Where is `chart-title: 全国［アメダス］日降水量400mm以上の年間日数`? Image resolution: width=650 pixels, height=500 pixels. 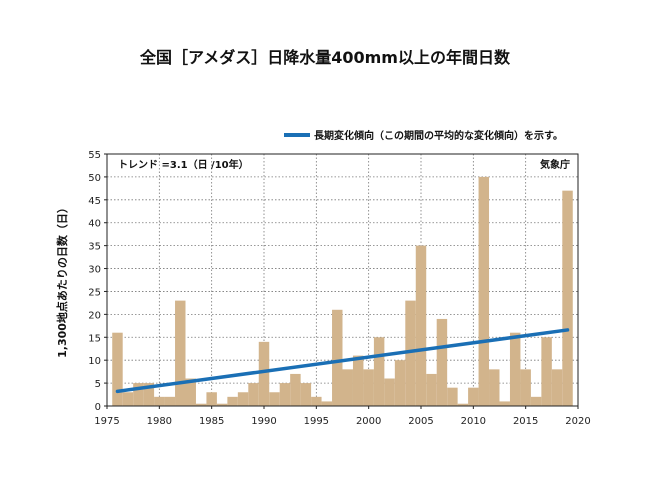 chart-title: 全国［アメダス］日降水量400mm以上の年間日数 is located at coordinates (325, 57).